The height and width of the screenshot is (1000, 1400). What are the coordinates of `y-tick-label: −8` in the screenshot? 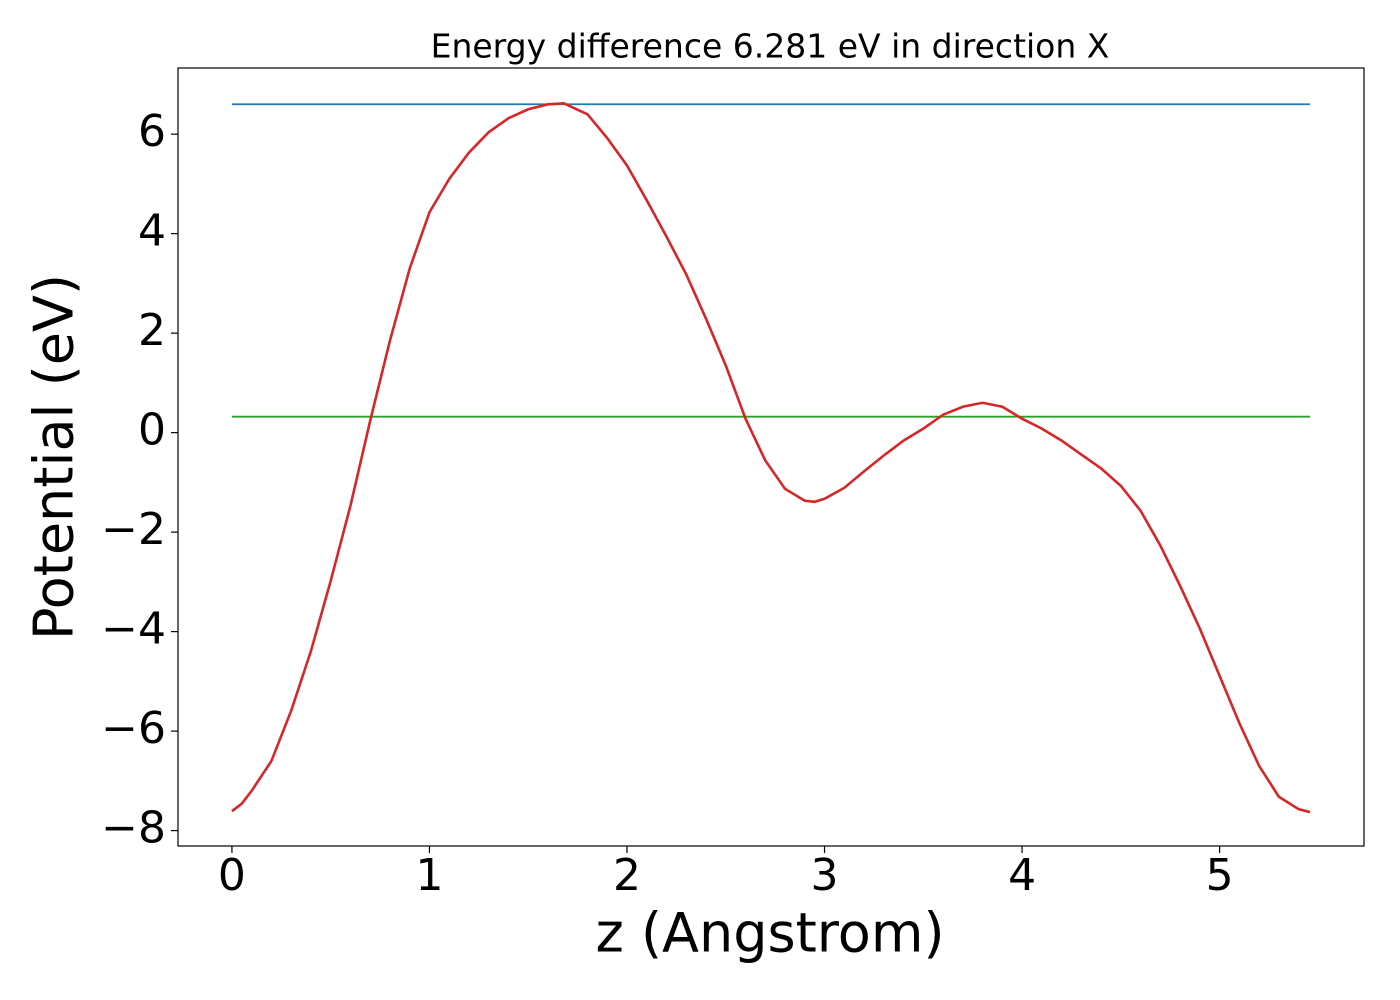 It's located at (133, 828).